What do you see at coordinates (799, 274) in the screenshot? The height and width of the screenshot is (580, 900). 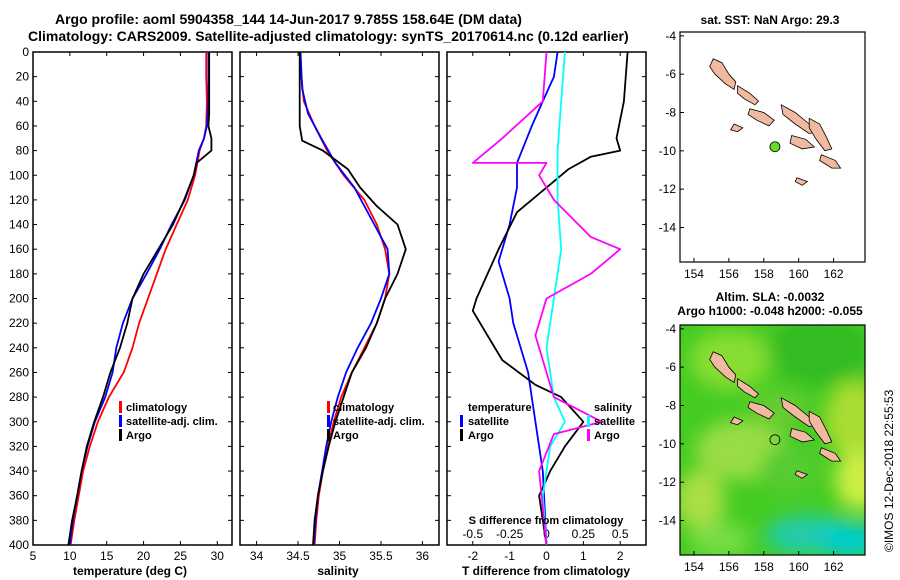 I see `map-x-tick-label: 160` at bounding box center [799, 274].